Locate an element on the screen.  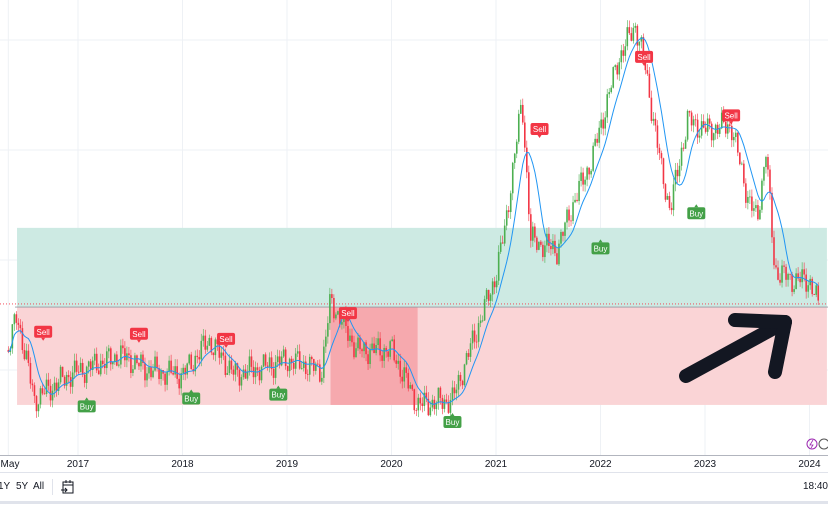
range-5y-button: 5Y is located at coordinates (22, 486).